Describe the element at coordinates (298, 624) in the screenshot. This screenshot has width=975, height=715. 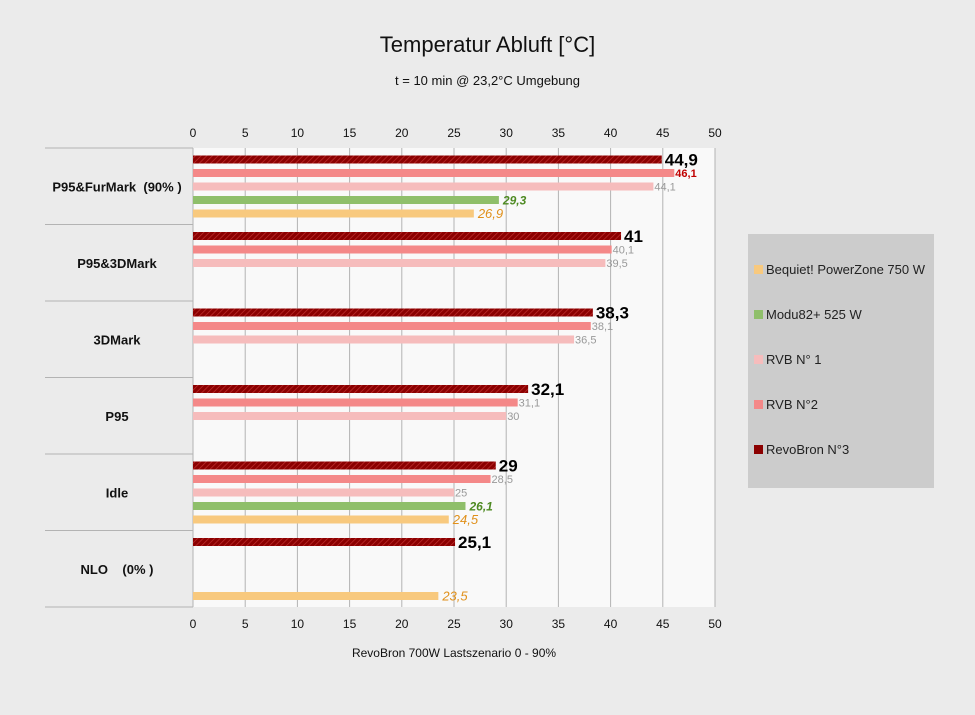
I see `x-tick-label-bottom: 10` at that location.